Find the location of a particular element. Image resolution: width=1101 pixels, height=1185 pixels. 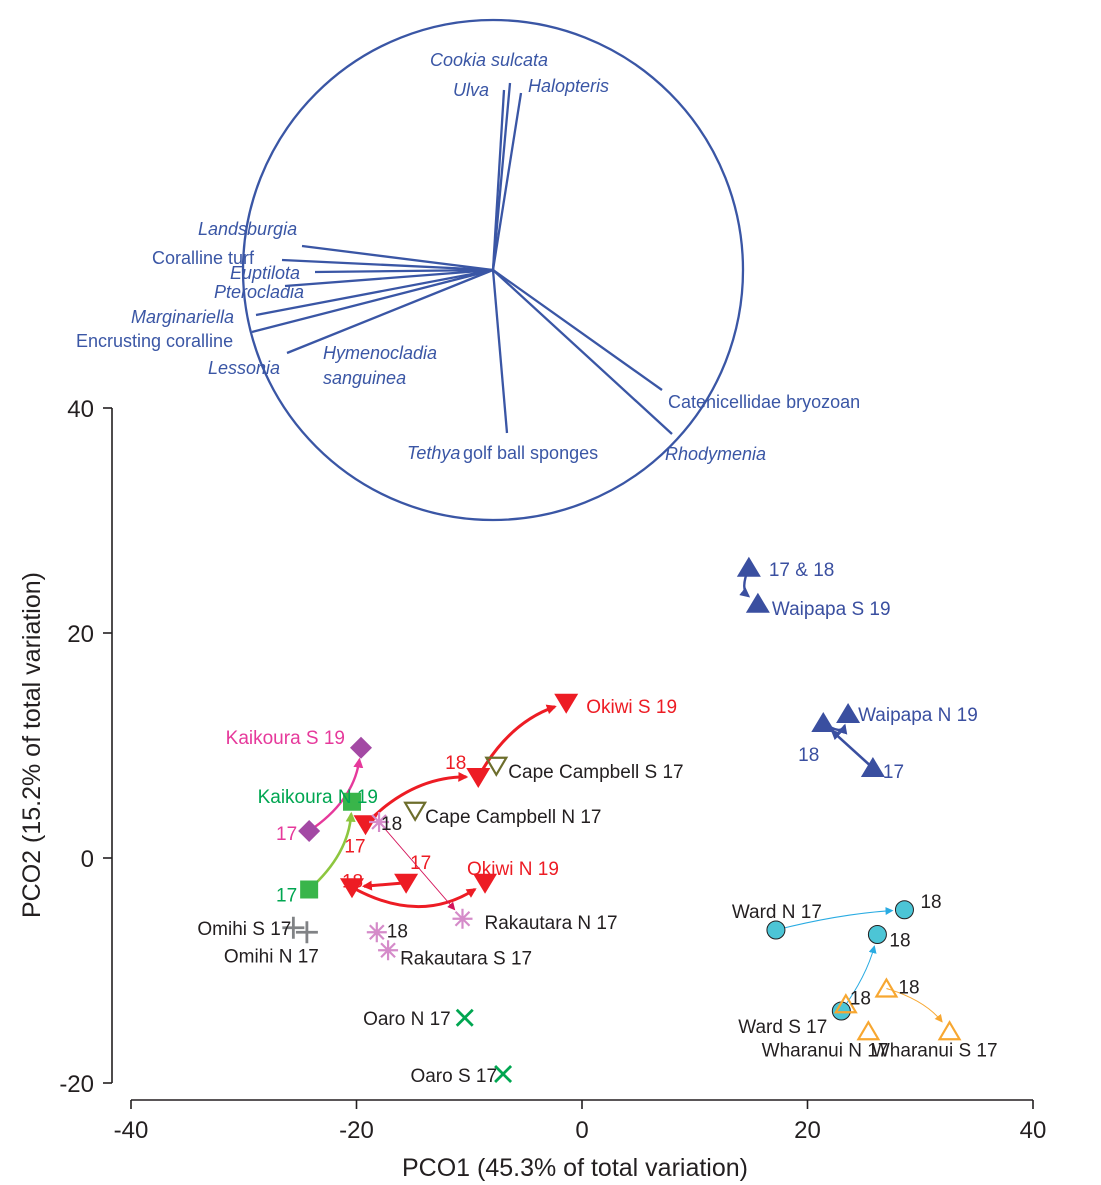

vector-label-encrusting-coralline: Encrusting coralline is located at coordinates (154, 341).